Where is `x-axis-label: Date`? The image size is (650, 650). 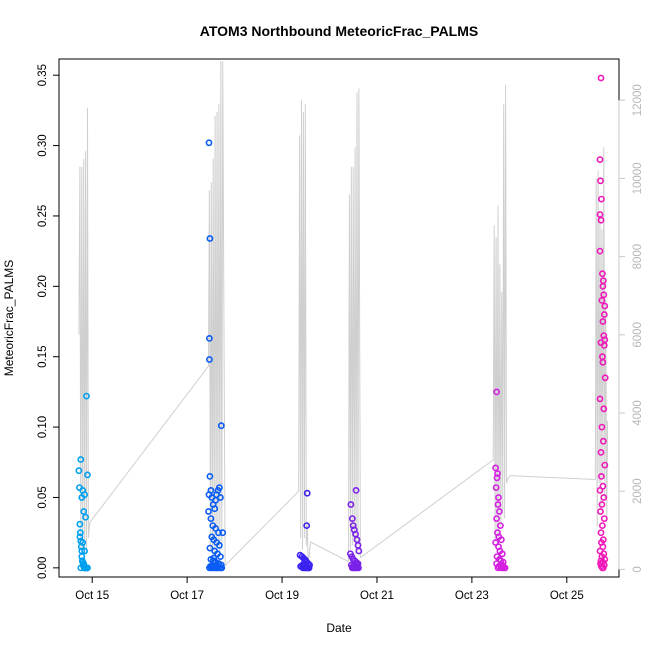
x-axis-label: Date is located at coordinates (339, 628).